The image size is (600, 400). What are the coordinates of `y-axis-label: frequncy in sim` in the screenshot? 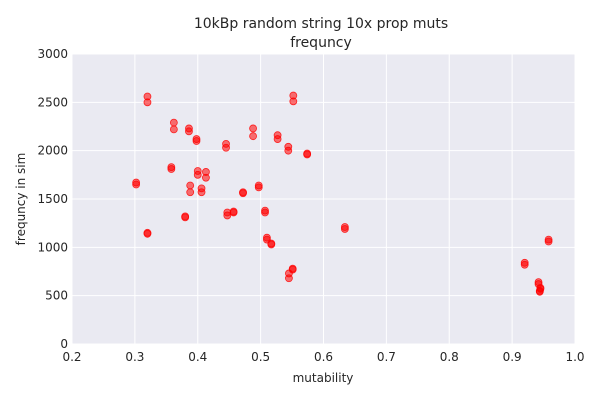 It's located at (21, 199).